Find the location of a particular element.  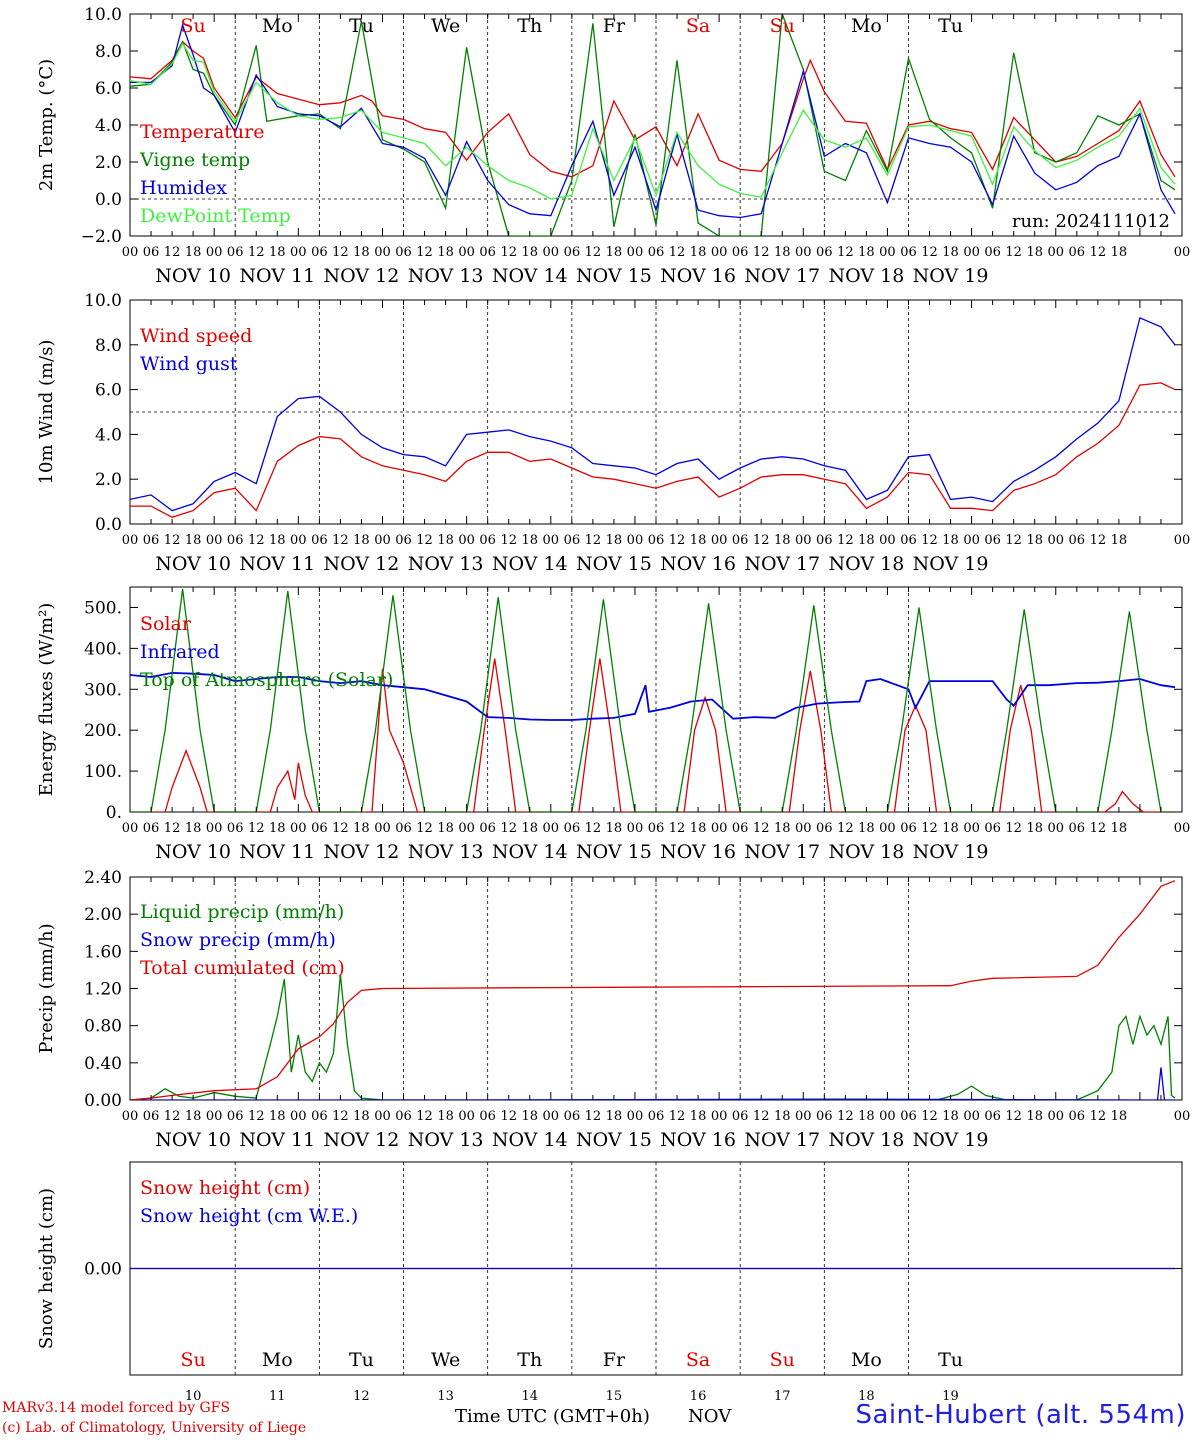

y-axis-label: 10m Wind (m/s) is located at coordinates (46, 412).